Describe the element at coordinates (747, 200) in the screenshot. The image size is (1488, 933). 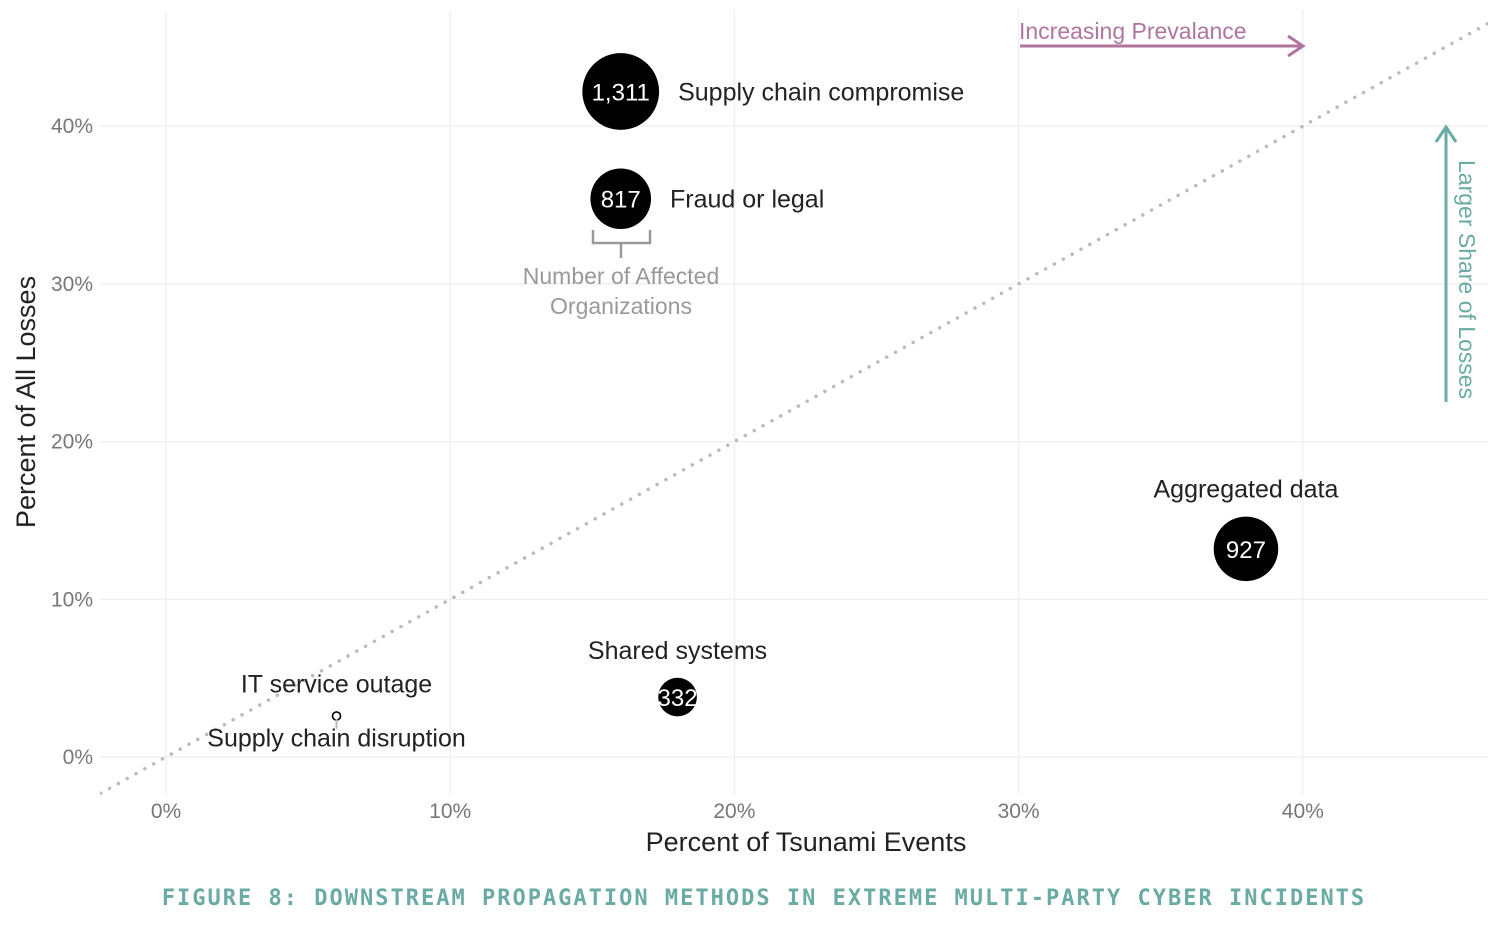
I see `data-point-label: Fraud or legal` at that location.